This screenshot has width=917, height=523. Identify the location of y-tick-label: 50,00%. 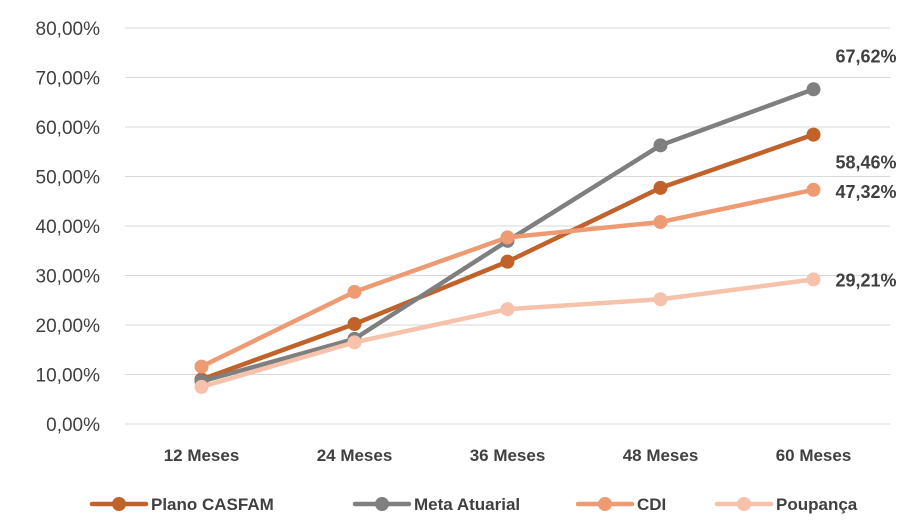
(68, 178).